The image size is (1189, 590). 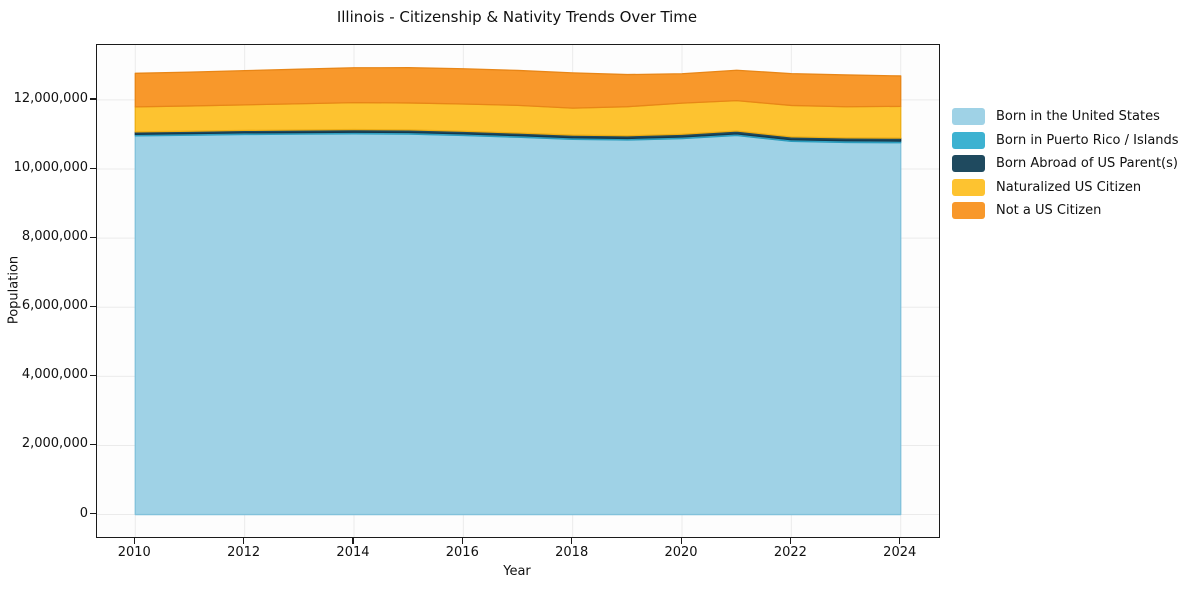 What do you see at coordinates (54, 444) in the screenshot?
I see `y-tick-label: 2,000,000` at bounding box center [54, 444].